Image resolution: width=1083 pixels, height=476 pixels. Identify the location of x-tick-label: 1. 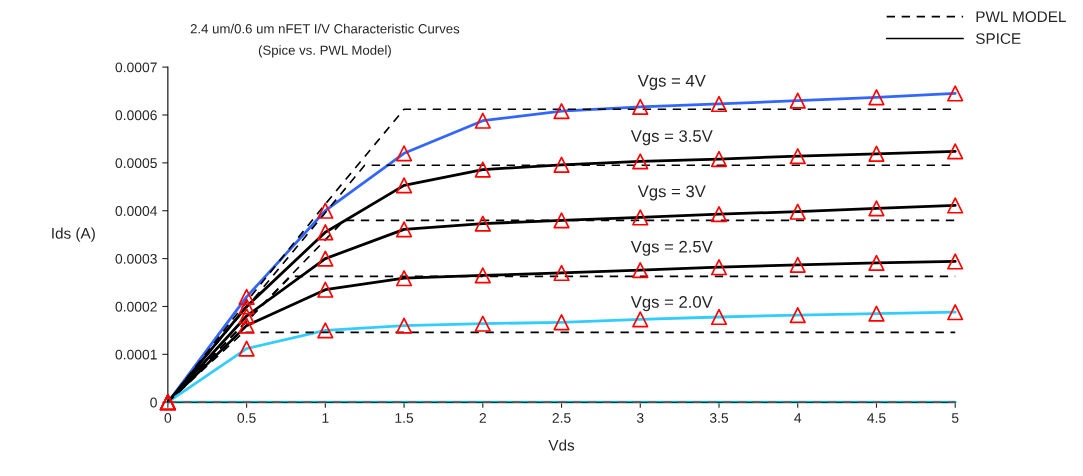
(325, 418).